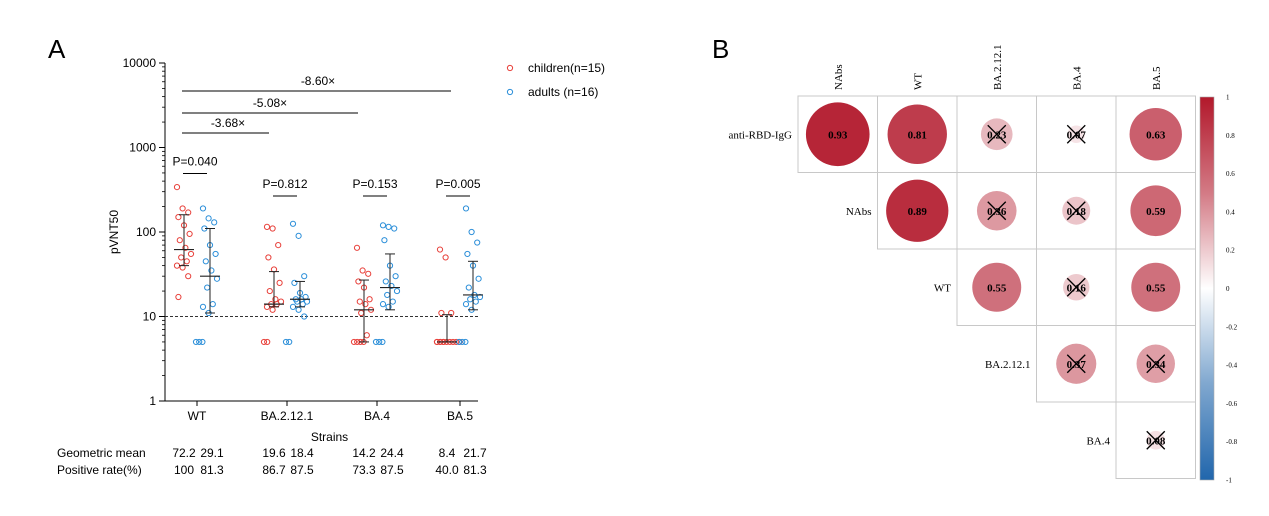 The image size is (1269, 516). What do you see at coordinates (140, 63) in the screenshot?
I see `y-tick-label: 10000` at bounding box center [140, 63].